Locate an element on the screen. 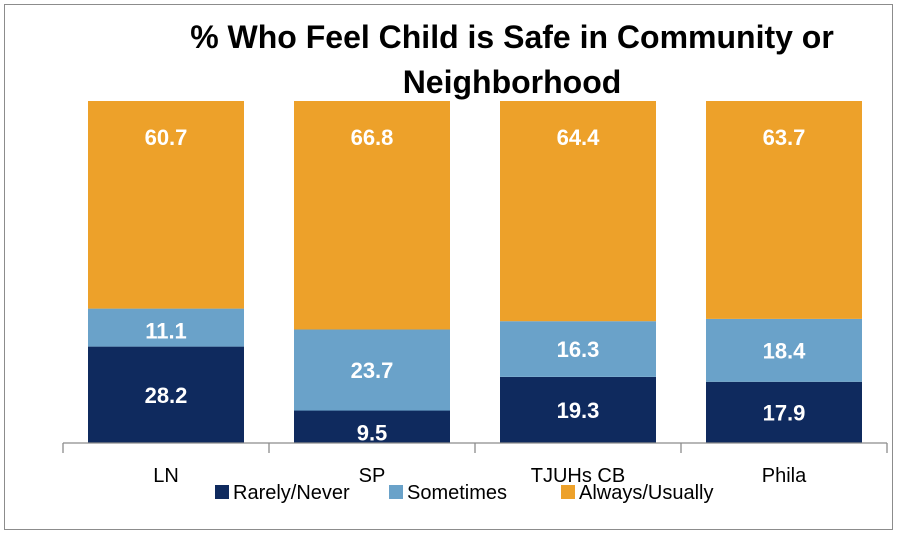 The width and height of the screenshot is (901, 536). bar-segment-sometimes-phila is located at coordinates (784, 350).